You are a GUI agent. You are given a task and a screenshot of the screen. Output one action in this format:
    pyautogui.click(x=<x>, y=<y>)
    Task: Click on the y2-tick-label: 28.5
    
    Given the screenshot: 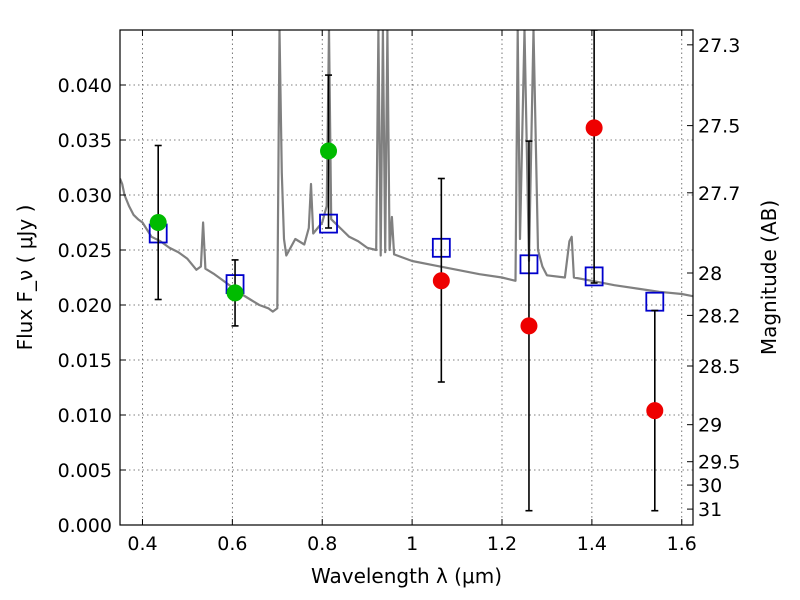 What is the action you would take?
    pyautogui.click(x=719, y=367)
    